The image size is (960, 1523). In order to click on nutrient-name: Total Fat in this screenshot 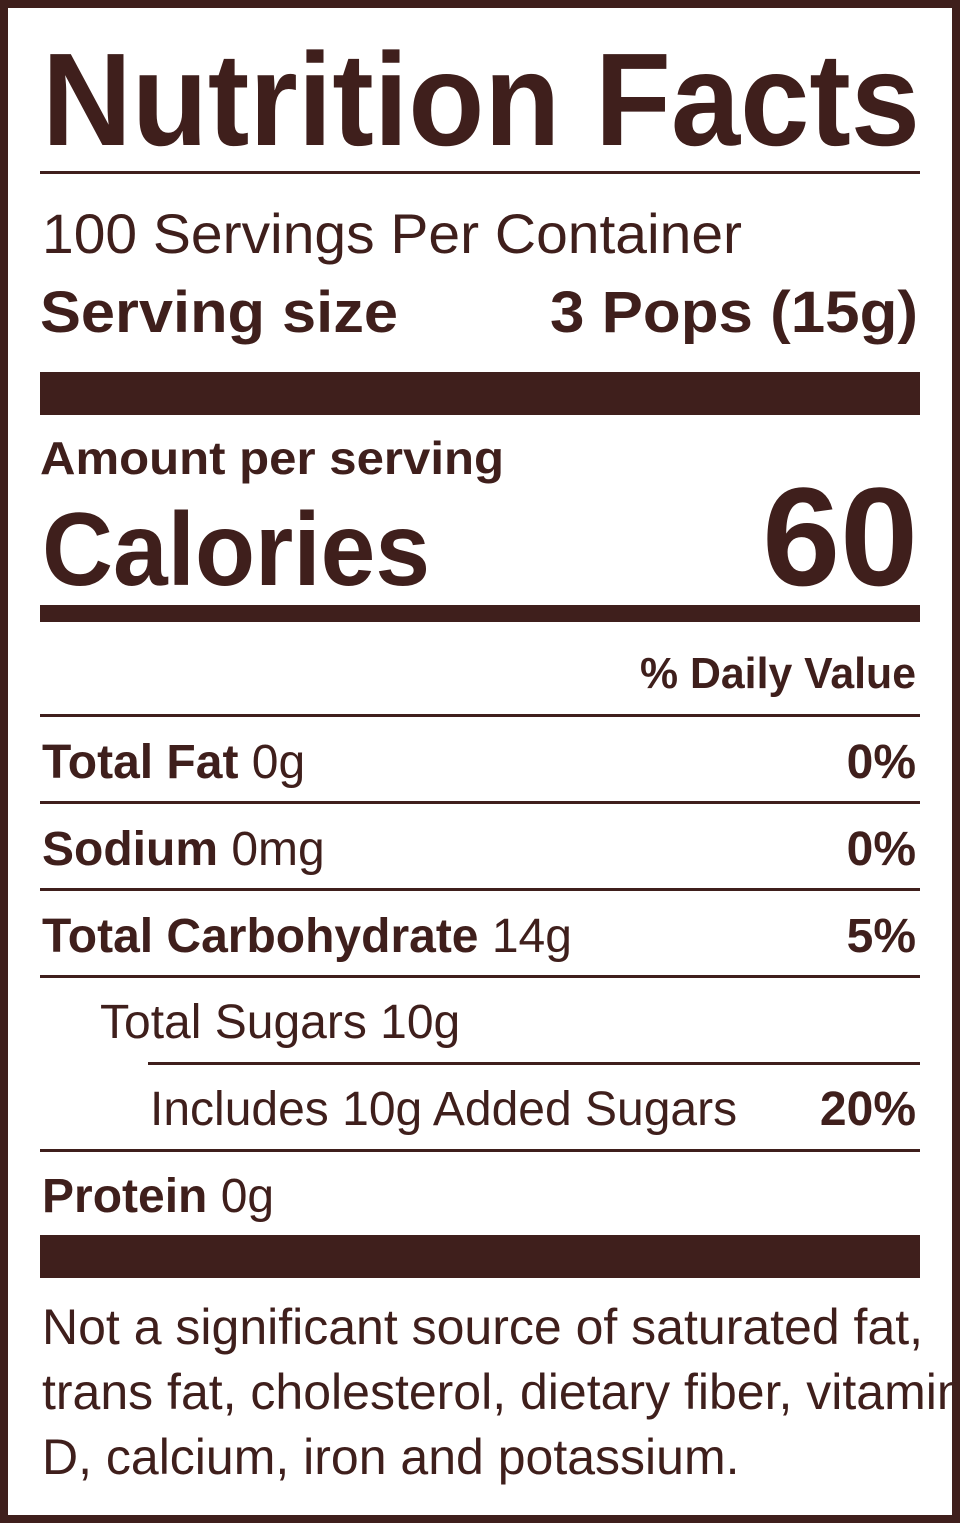, I will do `click(140, 762)`.